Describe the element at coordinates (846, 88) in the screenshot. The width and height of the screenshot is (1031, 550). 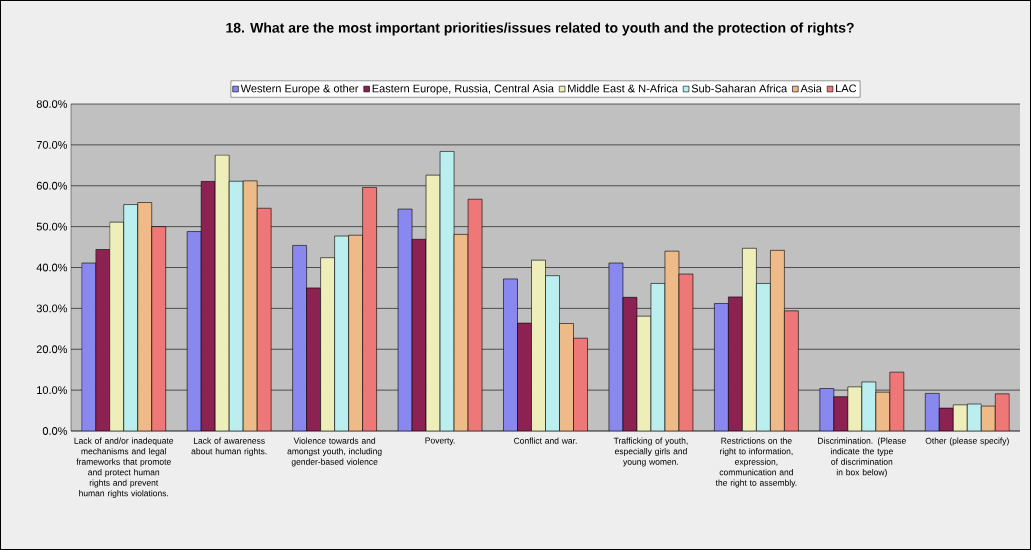
I see `legend-label: LAC` at that location.